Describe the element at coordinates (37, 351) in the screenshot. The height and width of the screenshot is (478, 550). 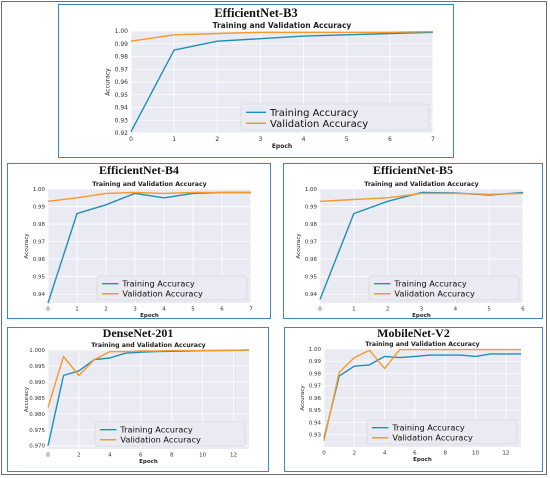
I see `y-tick-label: 1.000` at that location.